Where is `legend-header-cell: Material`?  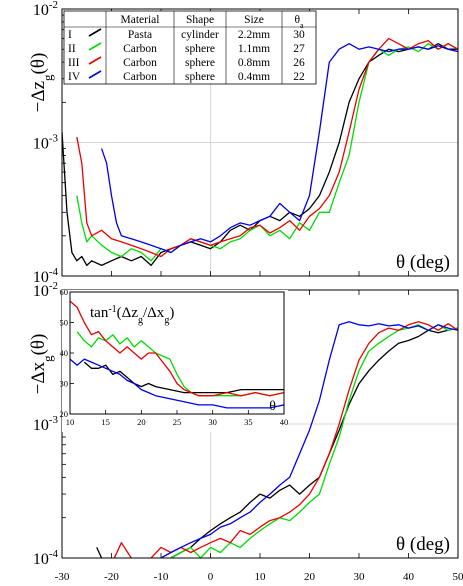
legend-header-cell: Material is located at coordinates (140, 20).